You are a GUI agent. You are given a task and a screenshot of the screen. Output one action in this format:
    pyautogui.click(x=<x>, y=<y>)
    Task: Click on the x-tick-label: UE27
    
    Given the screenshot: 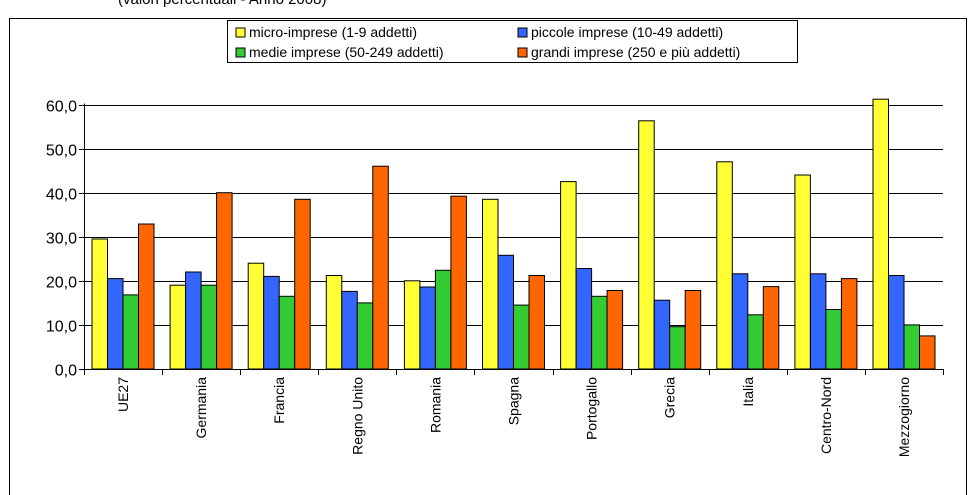 What is the action you would take?
    pyautogui.click(x=123, y=394)
    